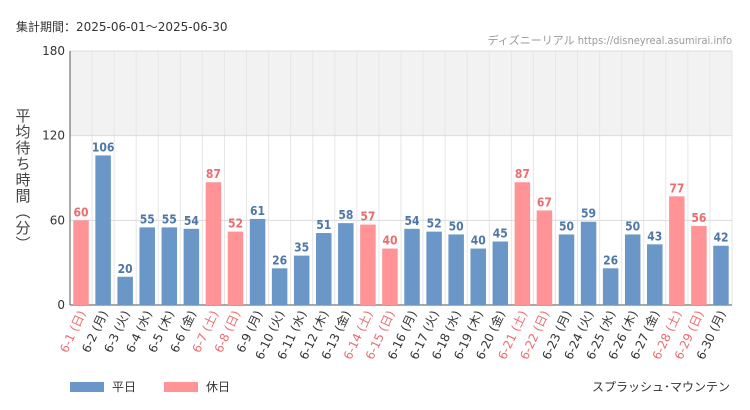 The image size is (750, 410). What do you see at coordinates (345, 215) in the screenshot?
I see `data-label: 58` at bounding box center [345, 215].